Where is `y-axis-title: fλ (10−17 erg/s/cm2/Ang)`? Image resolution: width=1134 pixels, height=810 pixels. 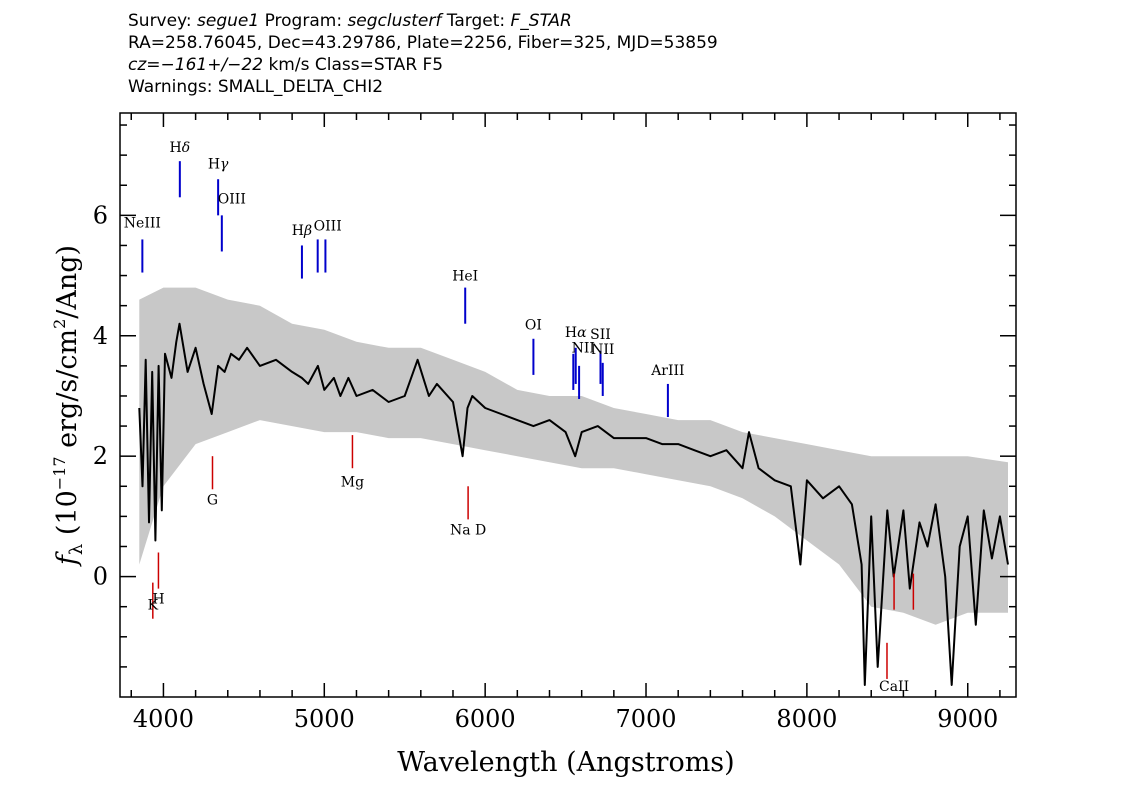
y-axis-title: fλ (10−17 erg/s/cm2/Ang) is located at coordinates (68, 406).